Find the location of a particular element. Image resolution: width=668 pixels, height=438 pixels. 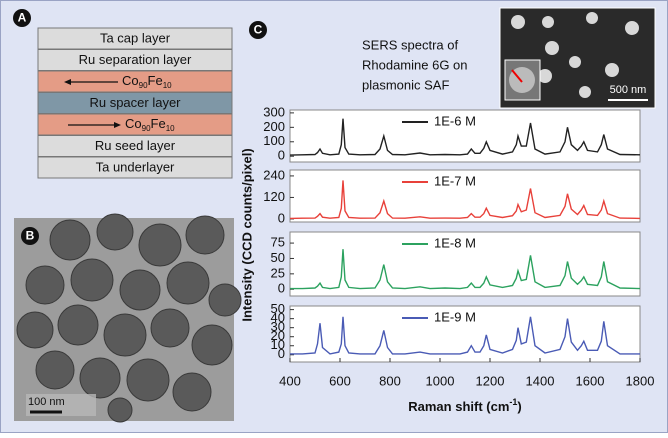

legend-label: 1E-8 M is located at coordinates (455, 242).